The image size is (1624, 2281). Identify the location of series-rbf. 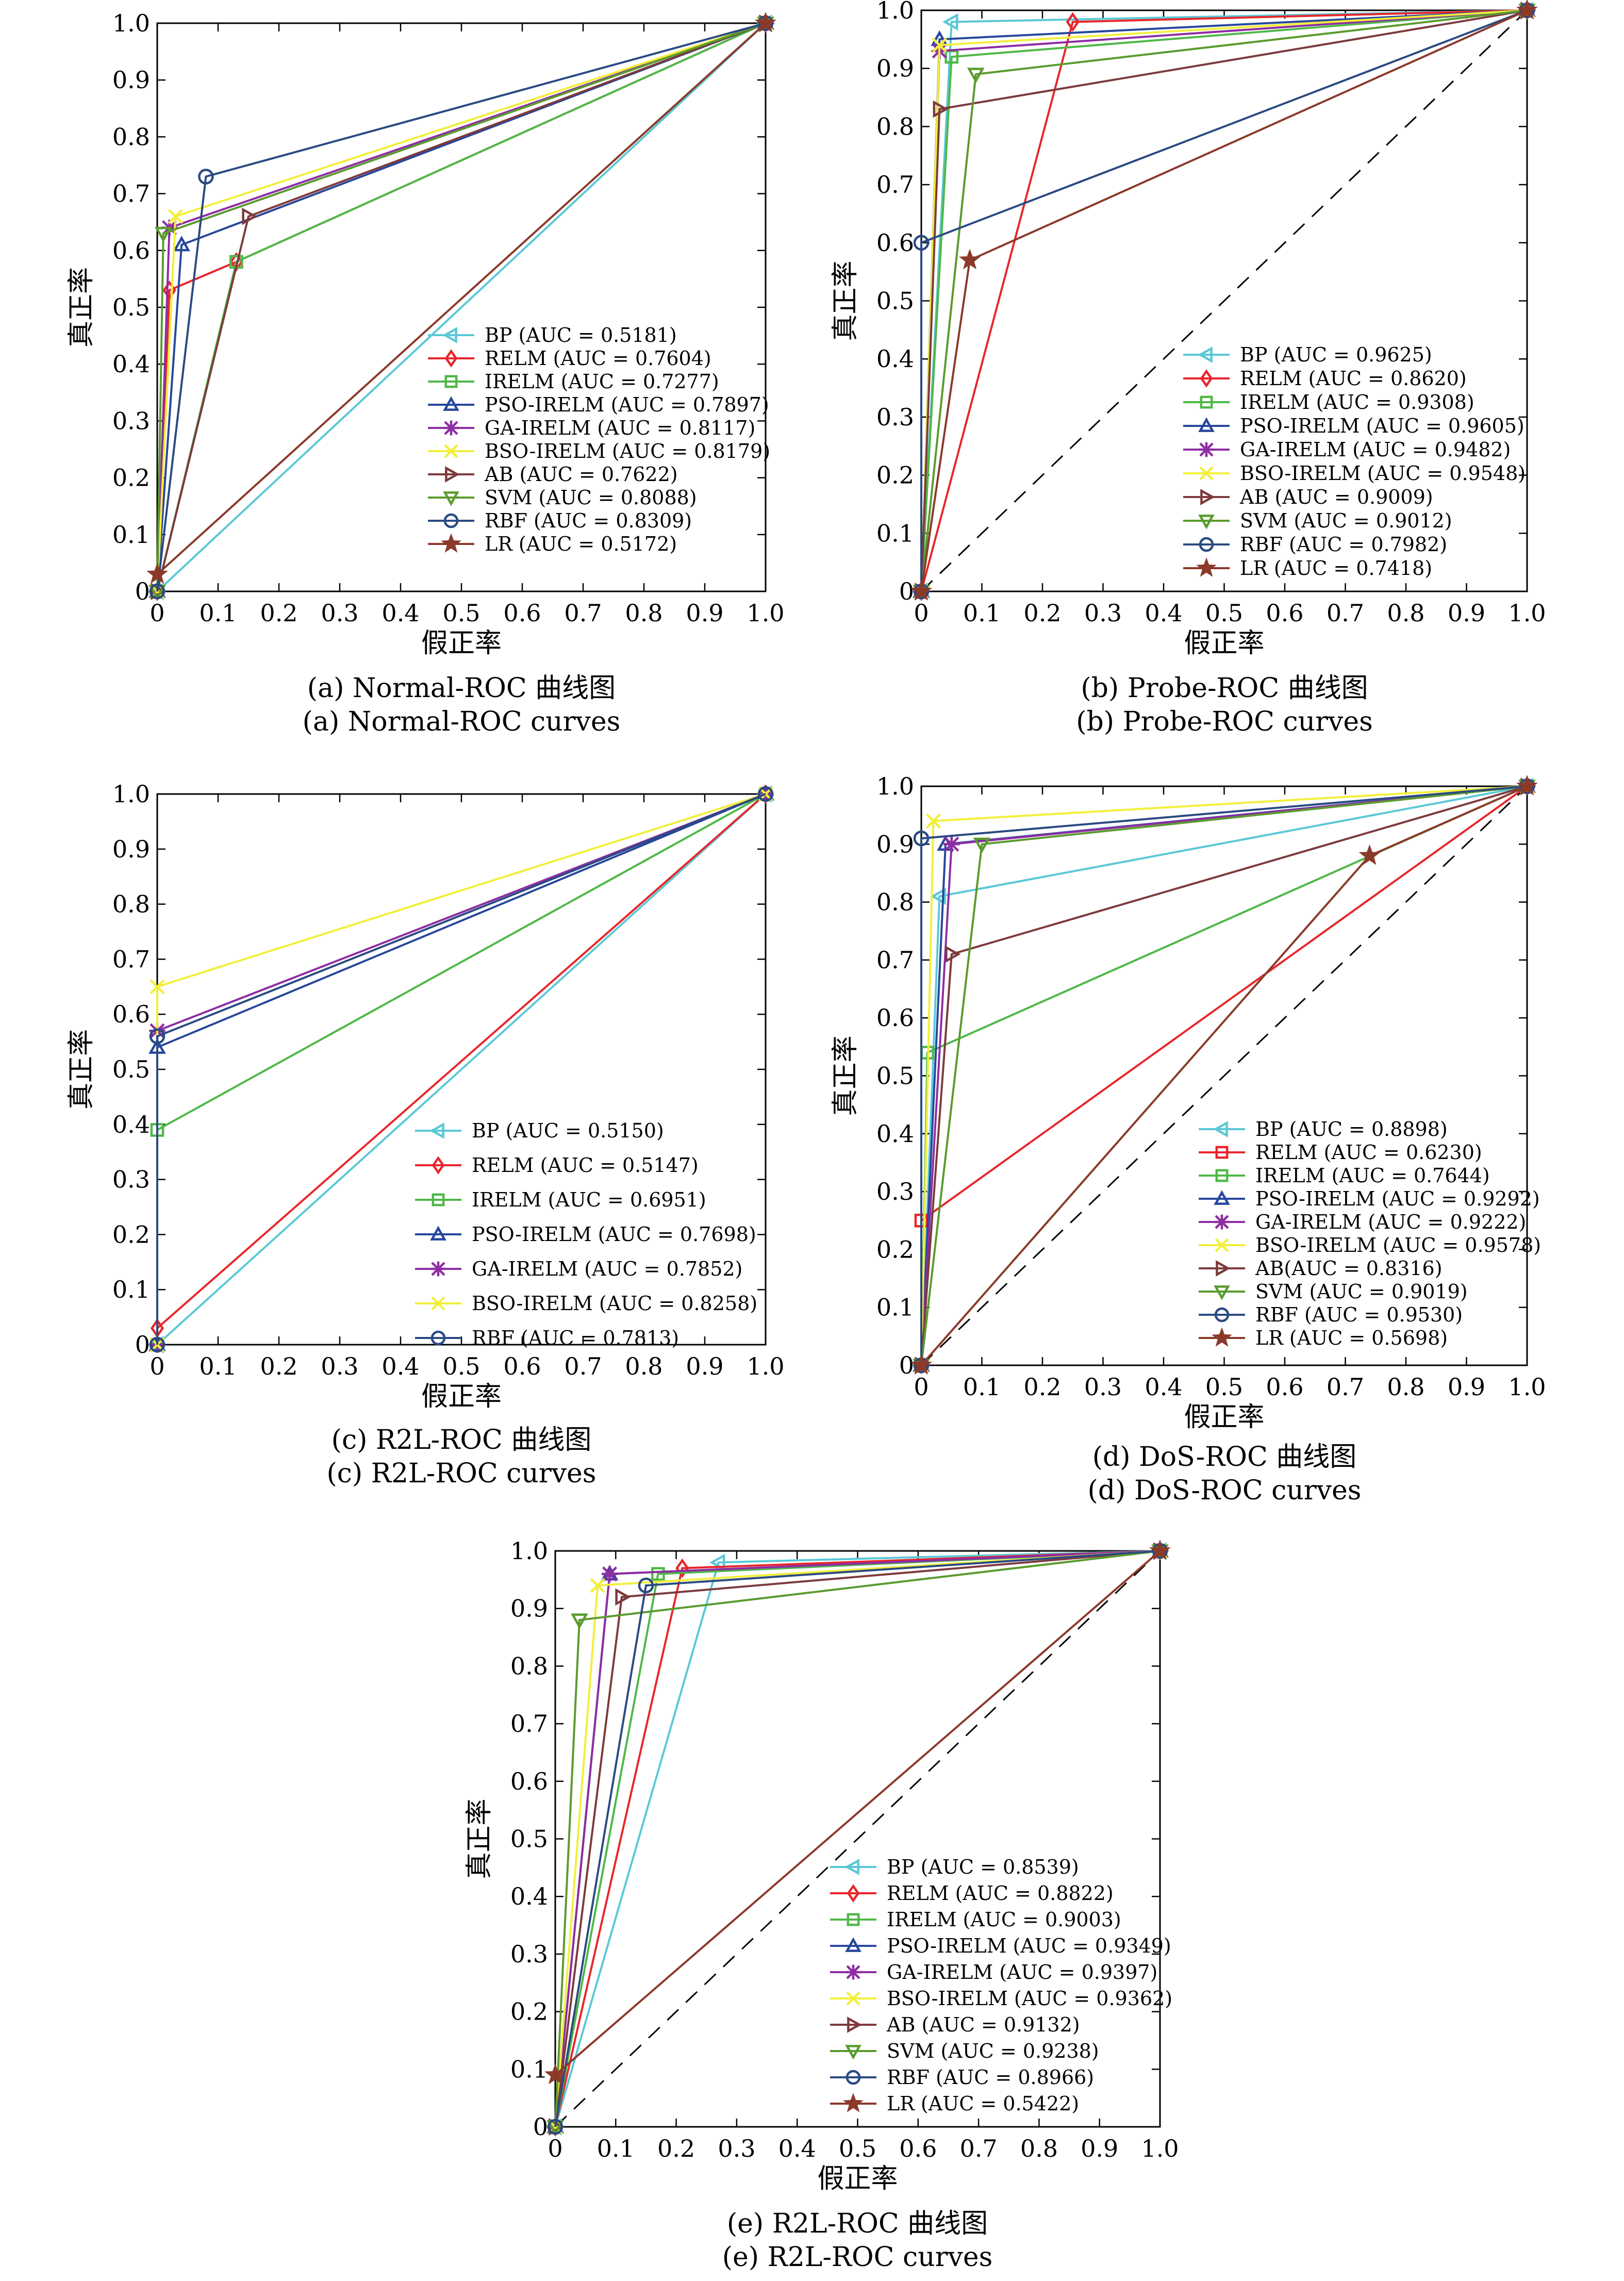
(461, 308).